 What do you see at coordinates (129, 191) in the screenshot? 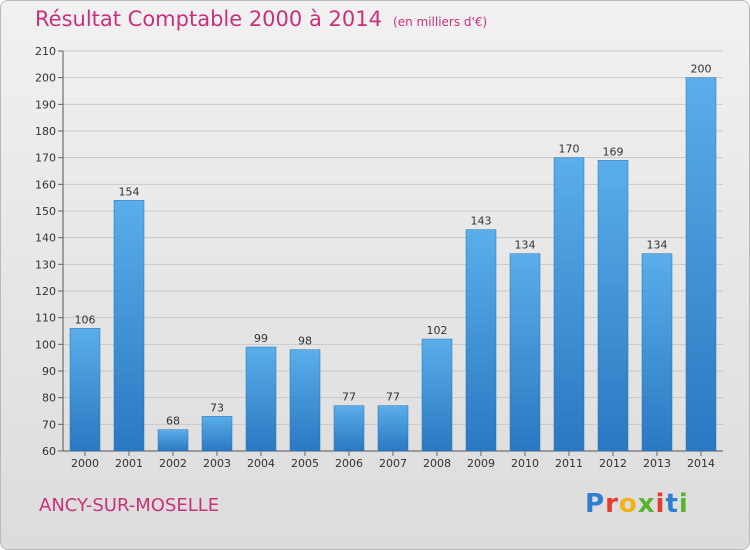
I see `bar-value-label: 154` at bounding box center [129, 191].